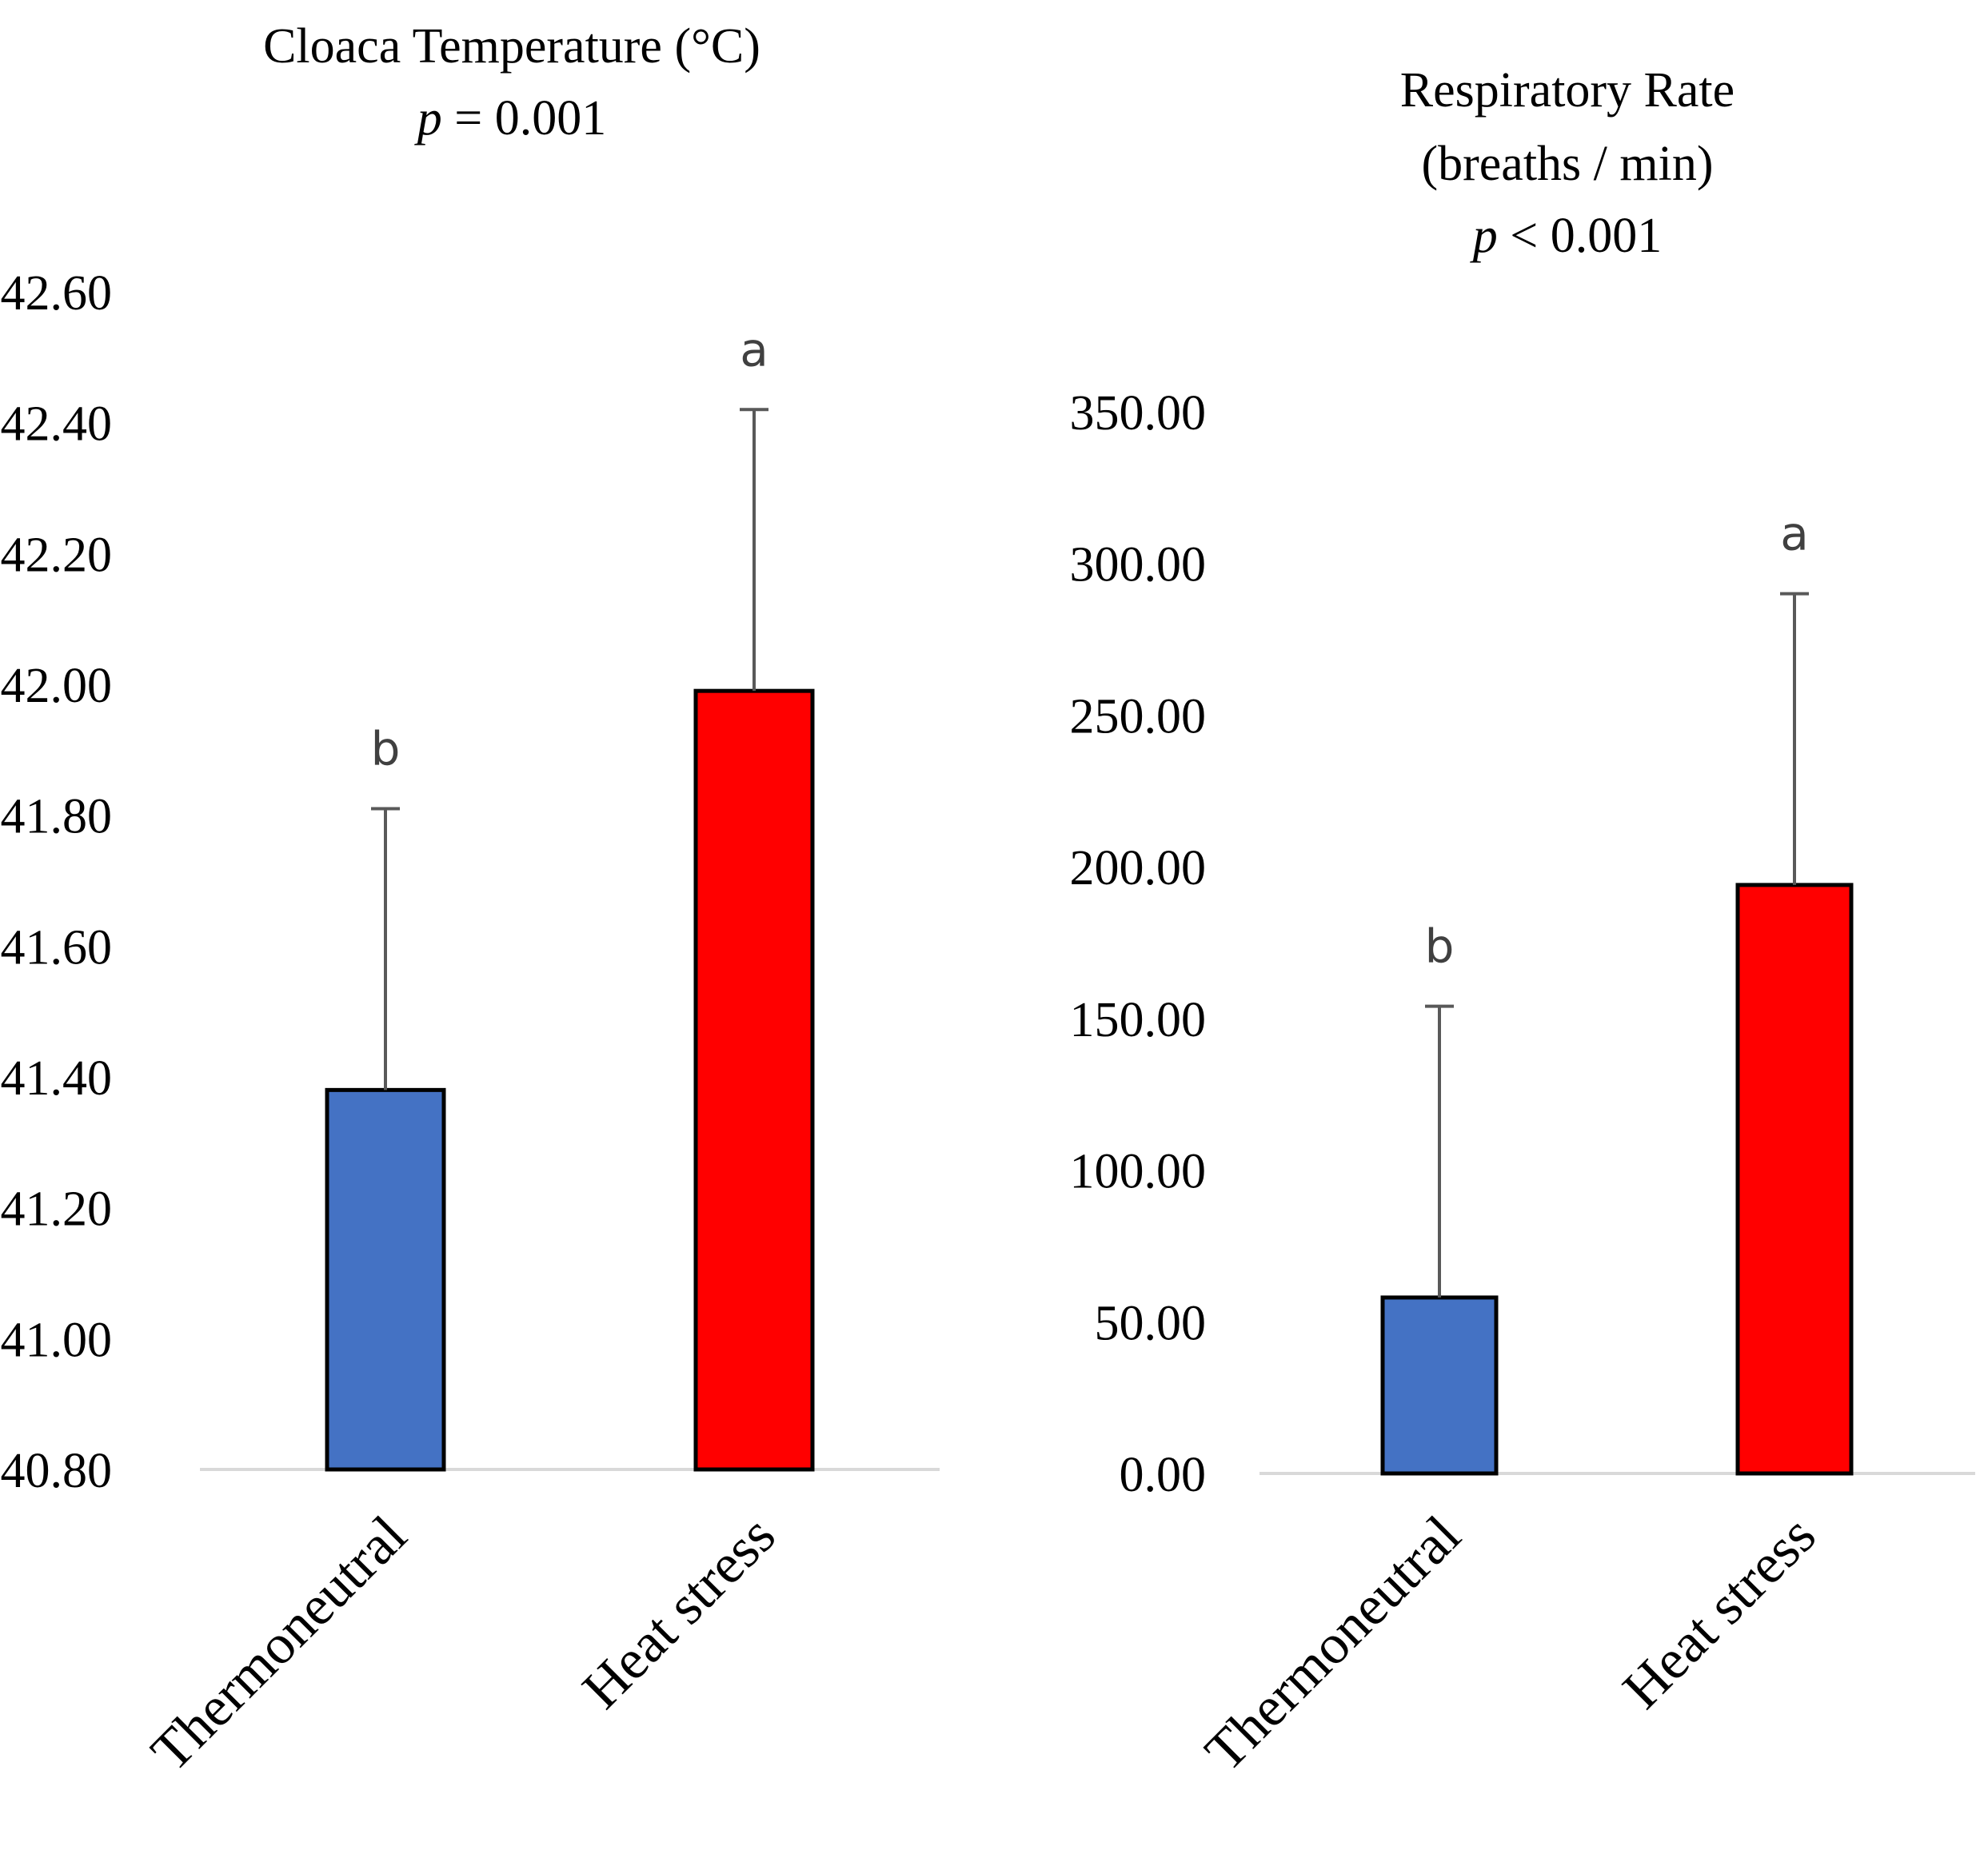  I want to click on y-tick-label: 0.00, so click(1163, 1475).